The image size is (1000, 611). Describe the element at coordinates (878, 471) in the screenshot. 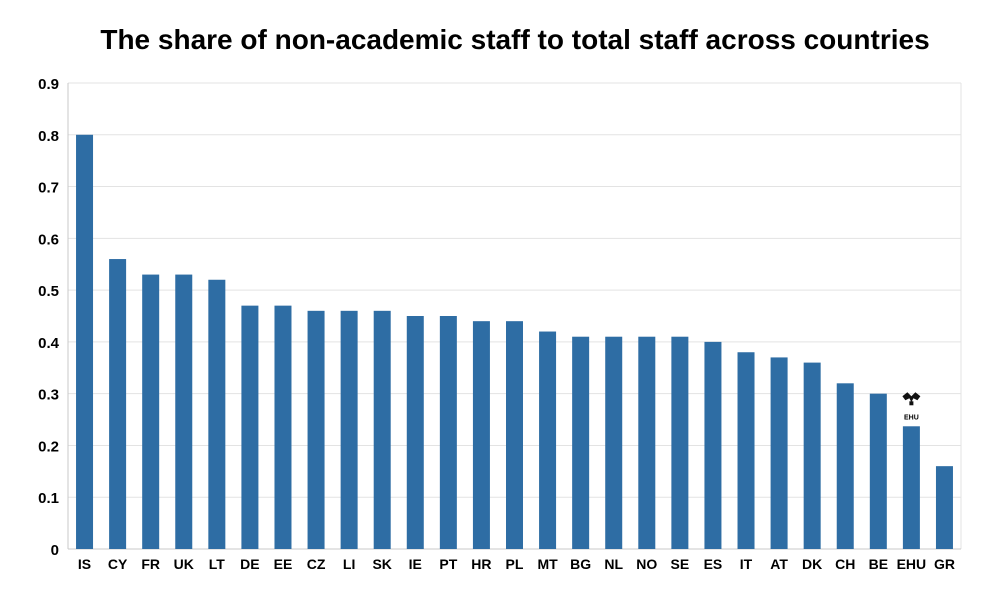

I see `bar-be` at that location.